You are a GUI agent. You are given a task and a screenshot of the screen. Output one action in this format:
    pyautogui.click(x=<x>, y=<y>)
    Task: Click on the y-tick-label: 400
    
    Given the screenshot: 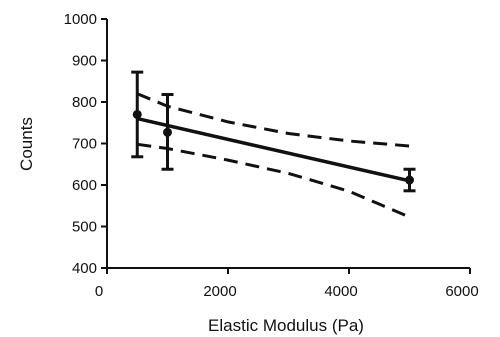 What is the action you would take?
    pyautogui.click(x=84, y=268)
    